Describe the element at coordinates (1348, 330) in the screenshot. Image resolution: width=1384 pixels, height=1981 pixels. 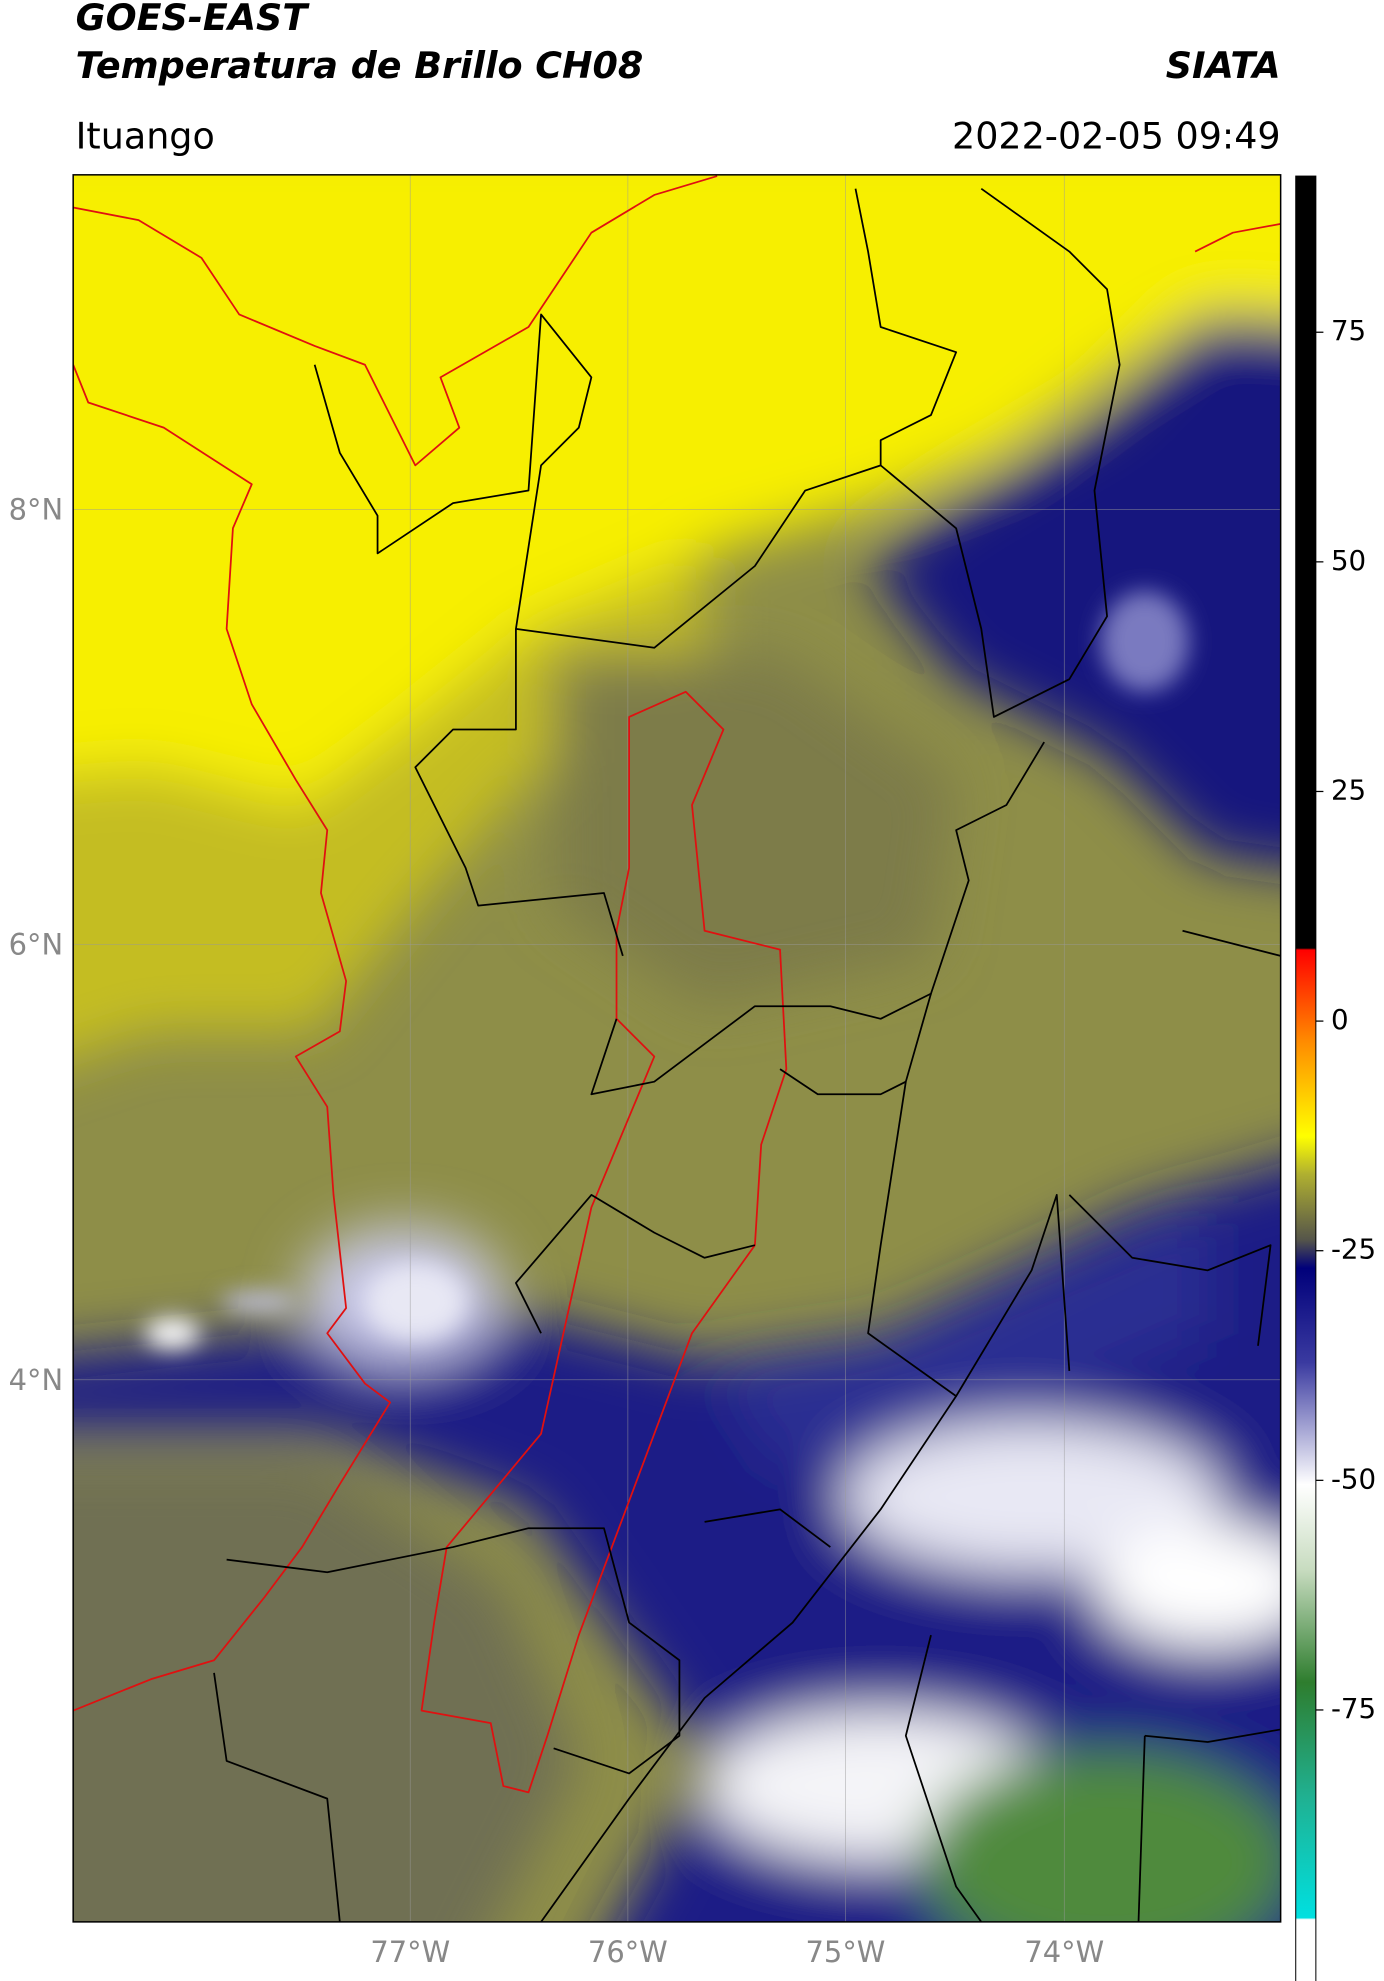
I see `colorbar-tick-label: 75` at that location.